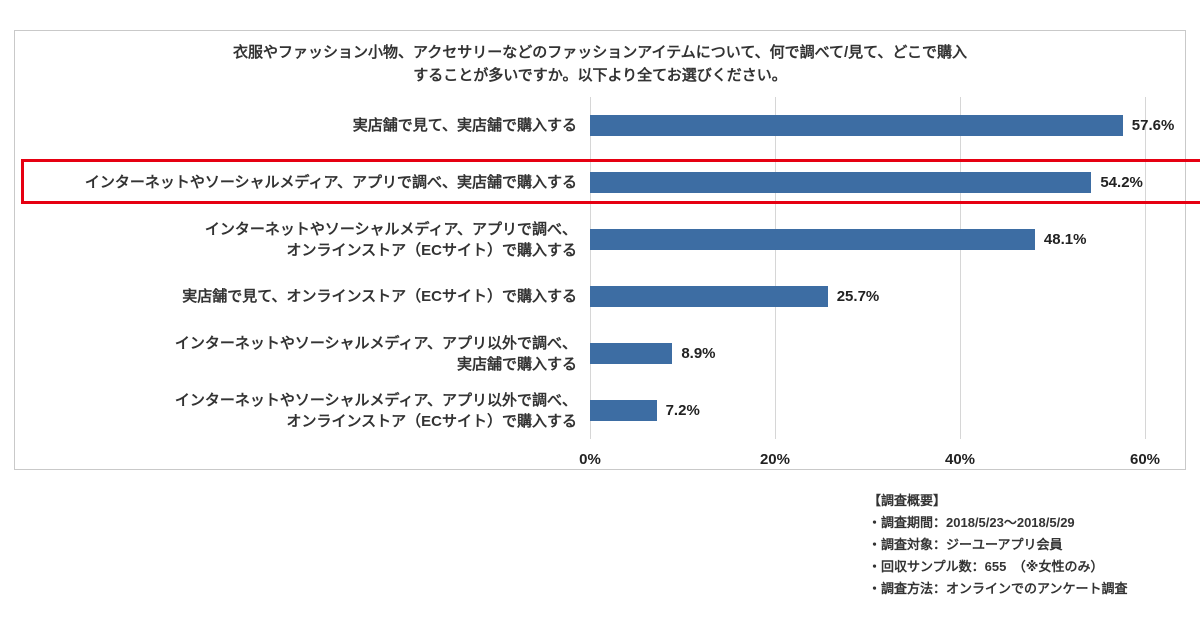 This screenshot has height=630, width=1200. I want to click on value-label: 54.2%, so click(1121, 182).